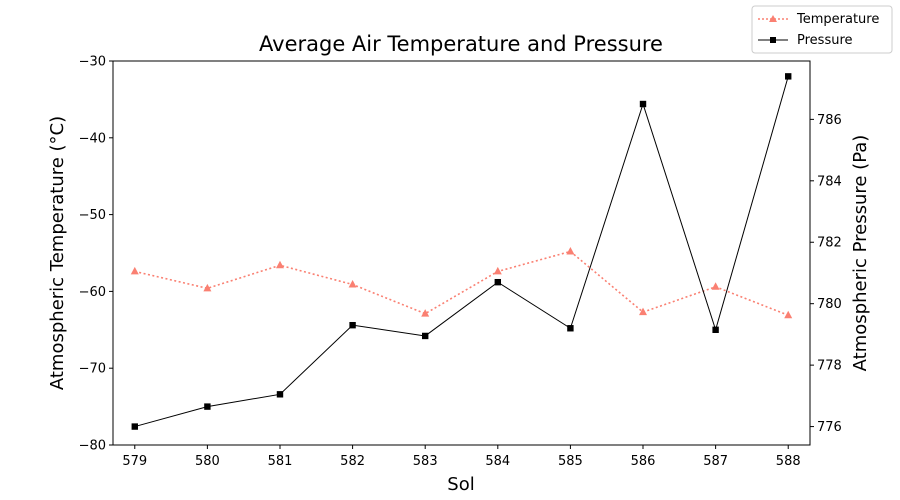  I want to click on legend-temperature-marker, so click(773, 18).